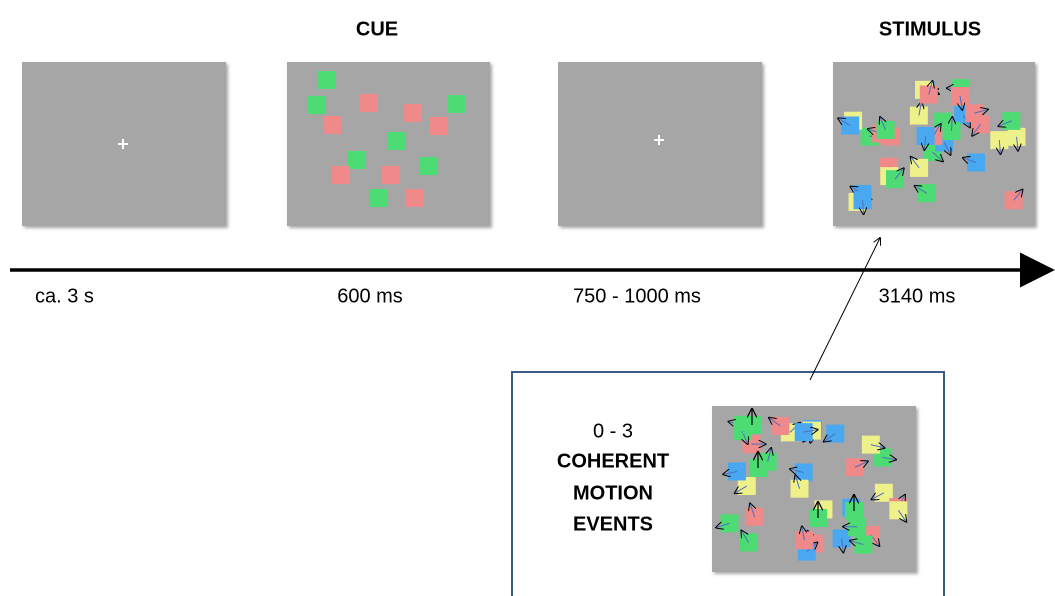 The width and height of the screenshot is (1055, 596). What do you see at coordinates (613, 524) in the screenshot?
I see `event-label: EVENTS` at bounding box center [613, 524].